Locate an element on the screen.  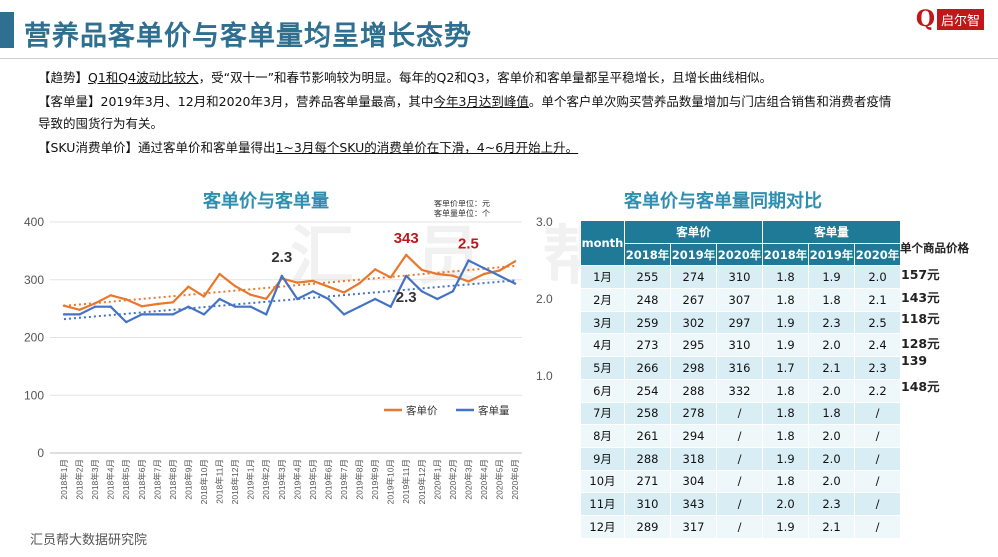
price-cell: 278 is located at coordinates (693, 413).